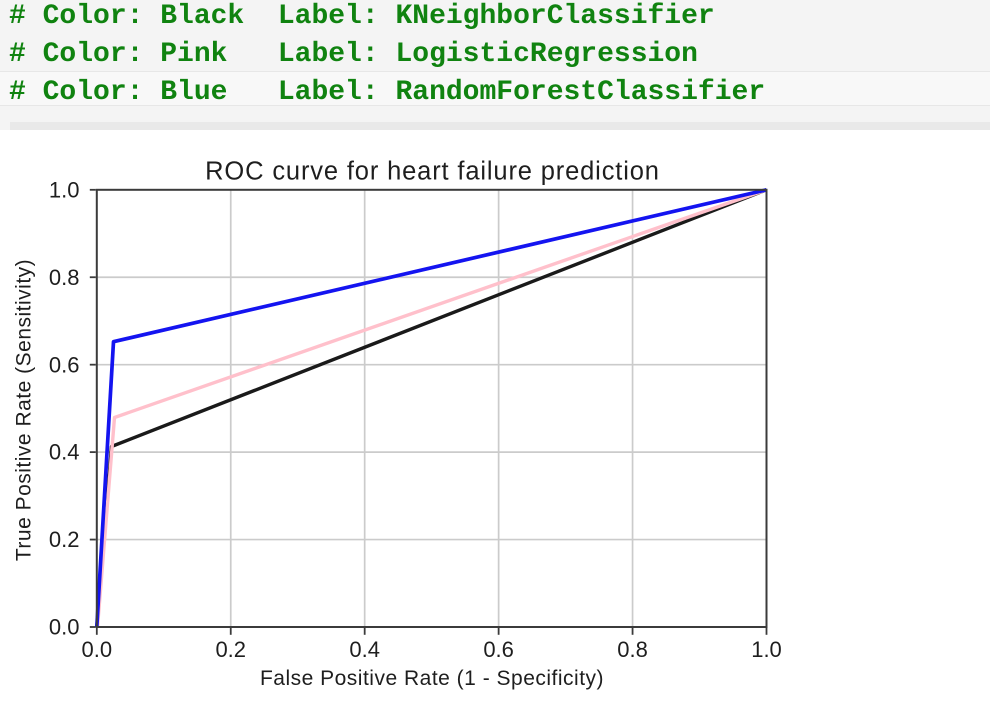  I want to click on svg-text:True Positive Rate (Sensitivit: True Positive Rate (Sensitivity), so click(24, 410).